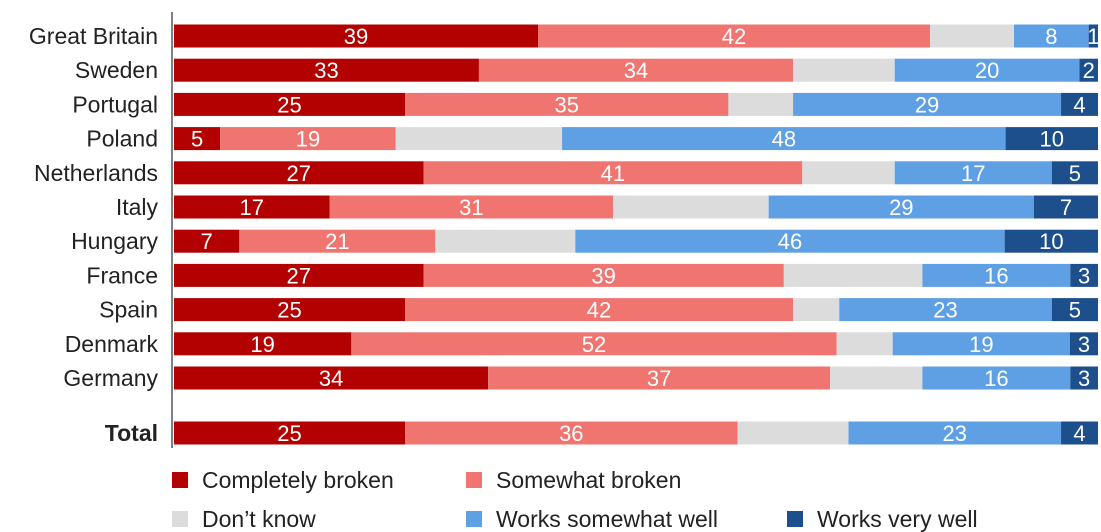  Describe the element at coordinates (298, 480) in the screenshot. I see `legend-label-completely-broken: Completely broken` at that location.